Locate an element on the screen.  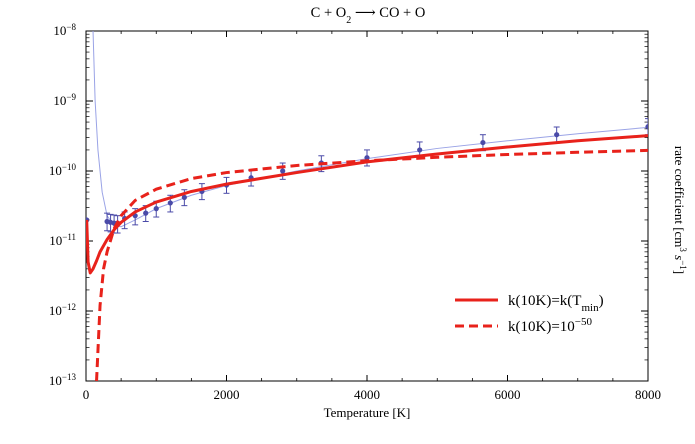
chart-title: C + O2 ⟶ CO + O is located at coordinates (368, 15).